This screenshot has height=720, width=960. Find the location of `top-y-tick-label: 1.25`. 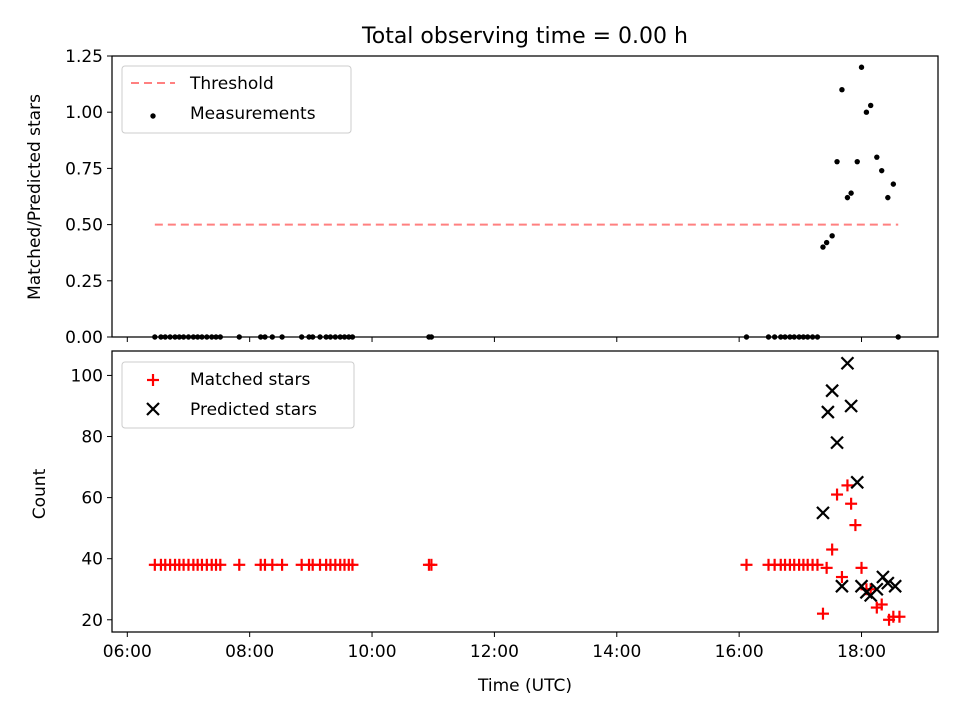

top-y-tick-label: 1.25 is located at coordinates (84, 57).